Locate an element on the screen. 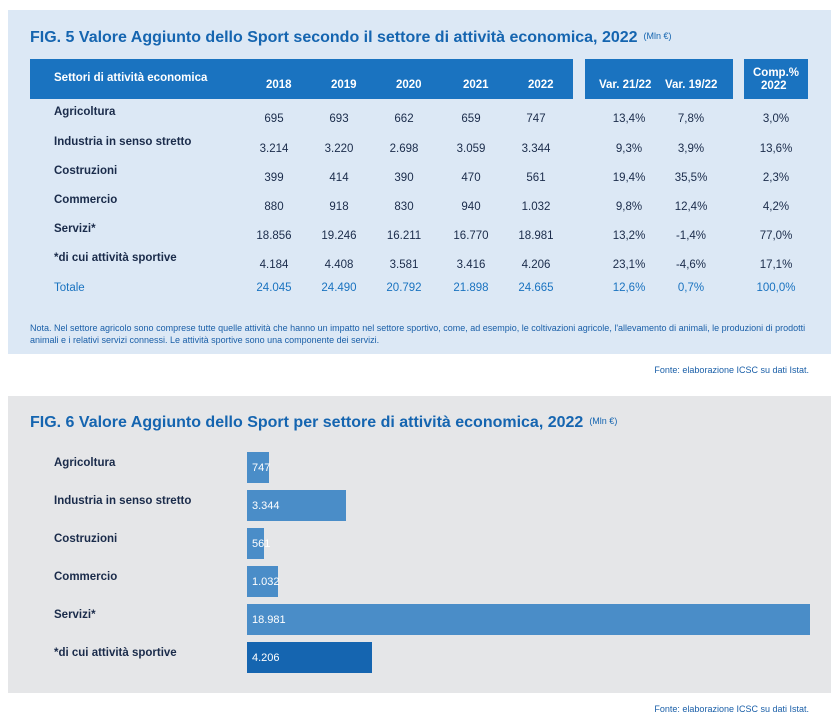  cell-2019: 4.408 is located at coordinates (339, 265).